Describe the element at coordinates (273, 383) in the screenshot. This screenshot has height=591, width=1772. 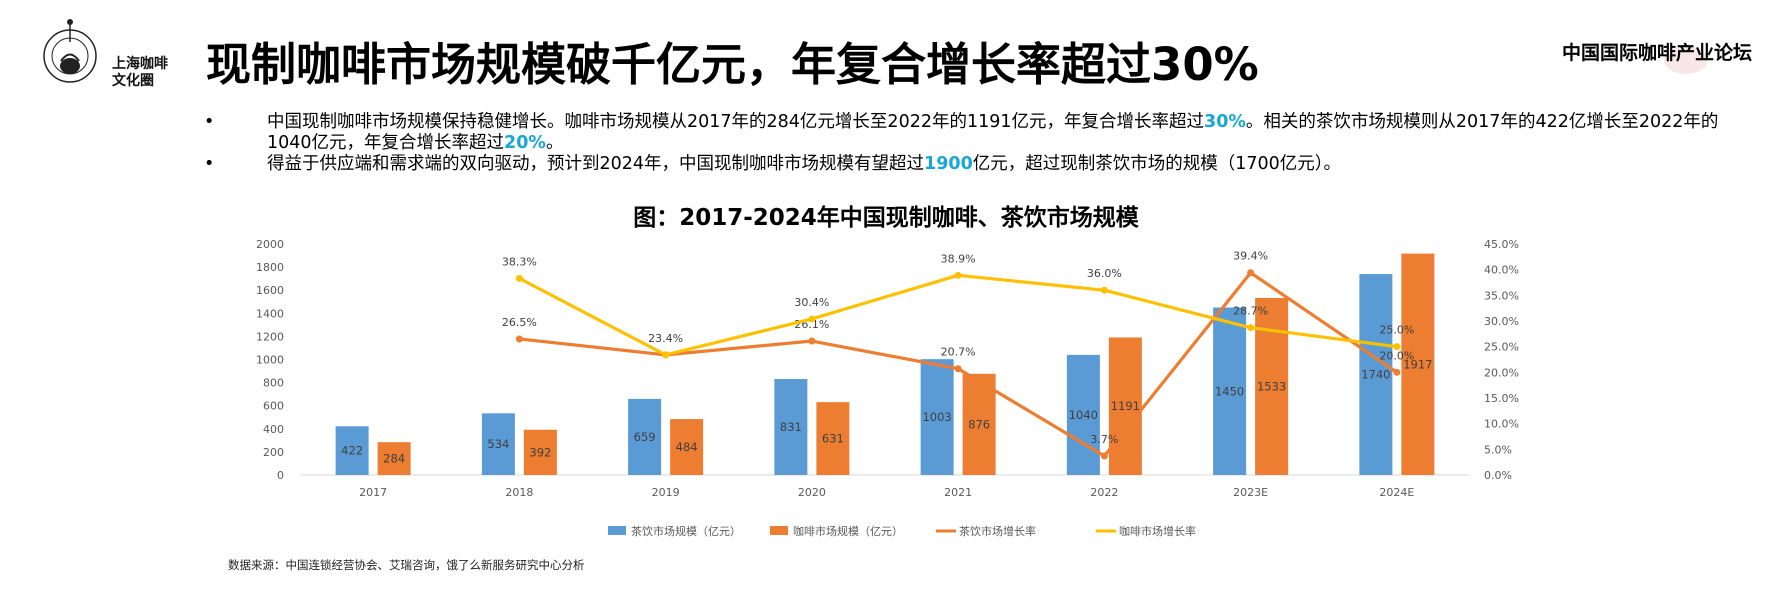
I see `y-tick-label: 800` at that location.